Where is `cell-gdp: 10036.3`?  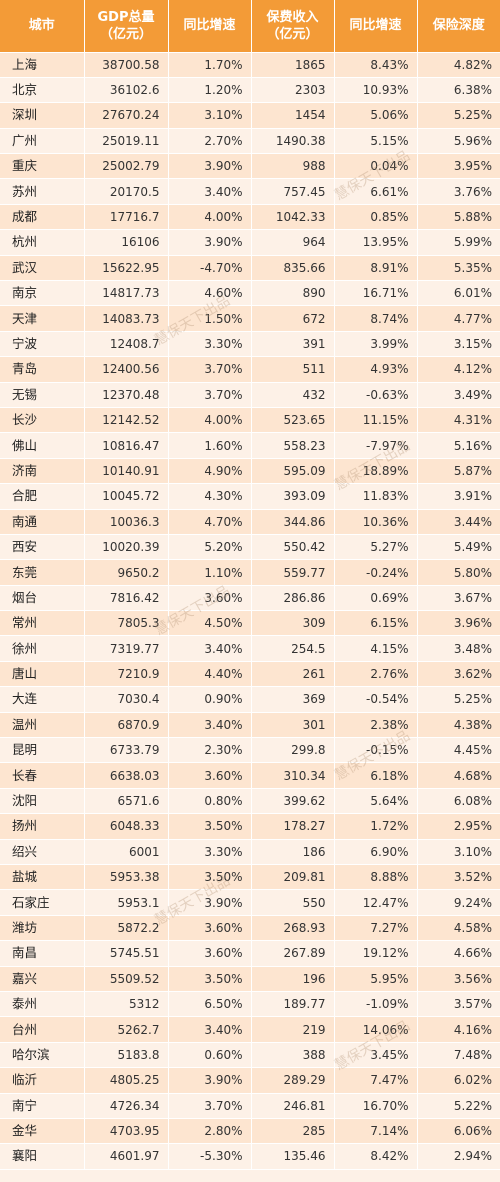 cell-gdp: 10036.3 is located at coordinates (126, 522).